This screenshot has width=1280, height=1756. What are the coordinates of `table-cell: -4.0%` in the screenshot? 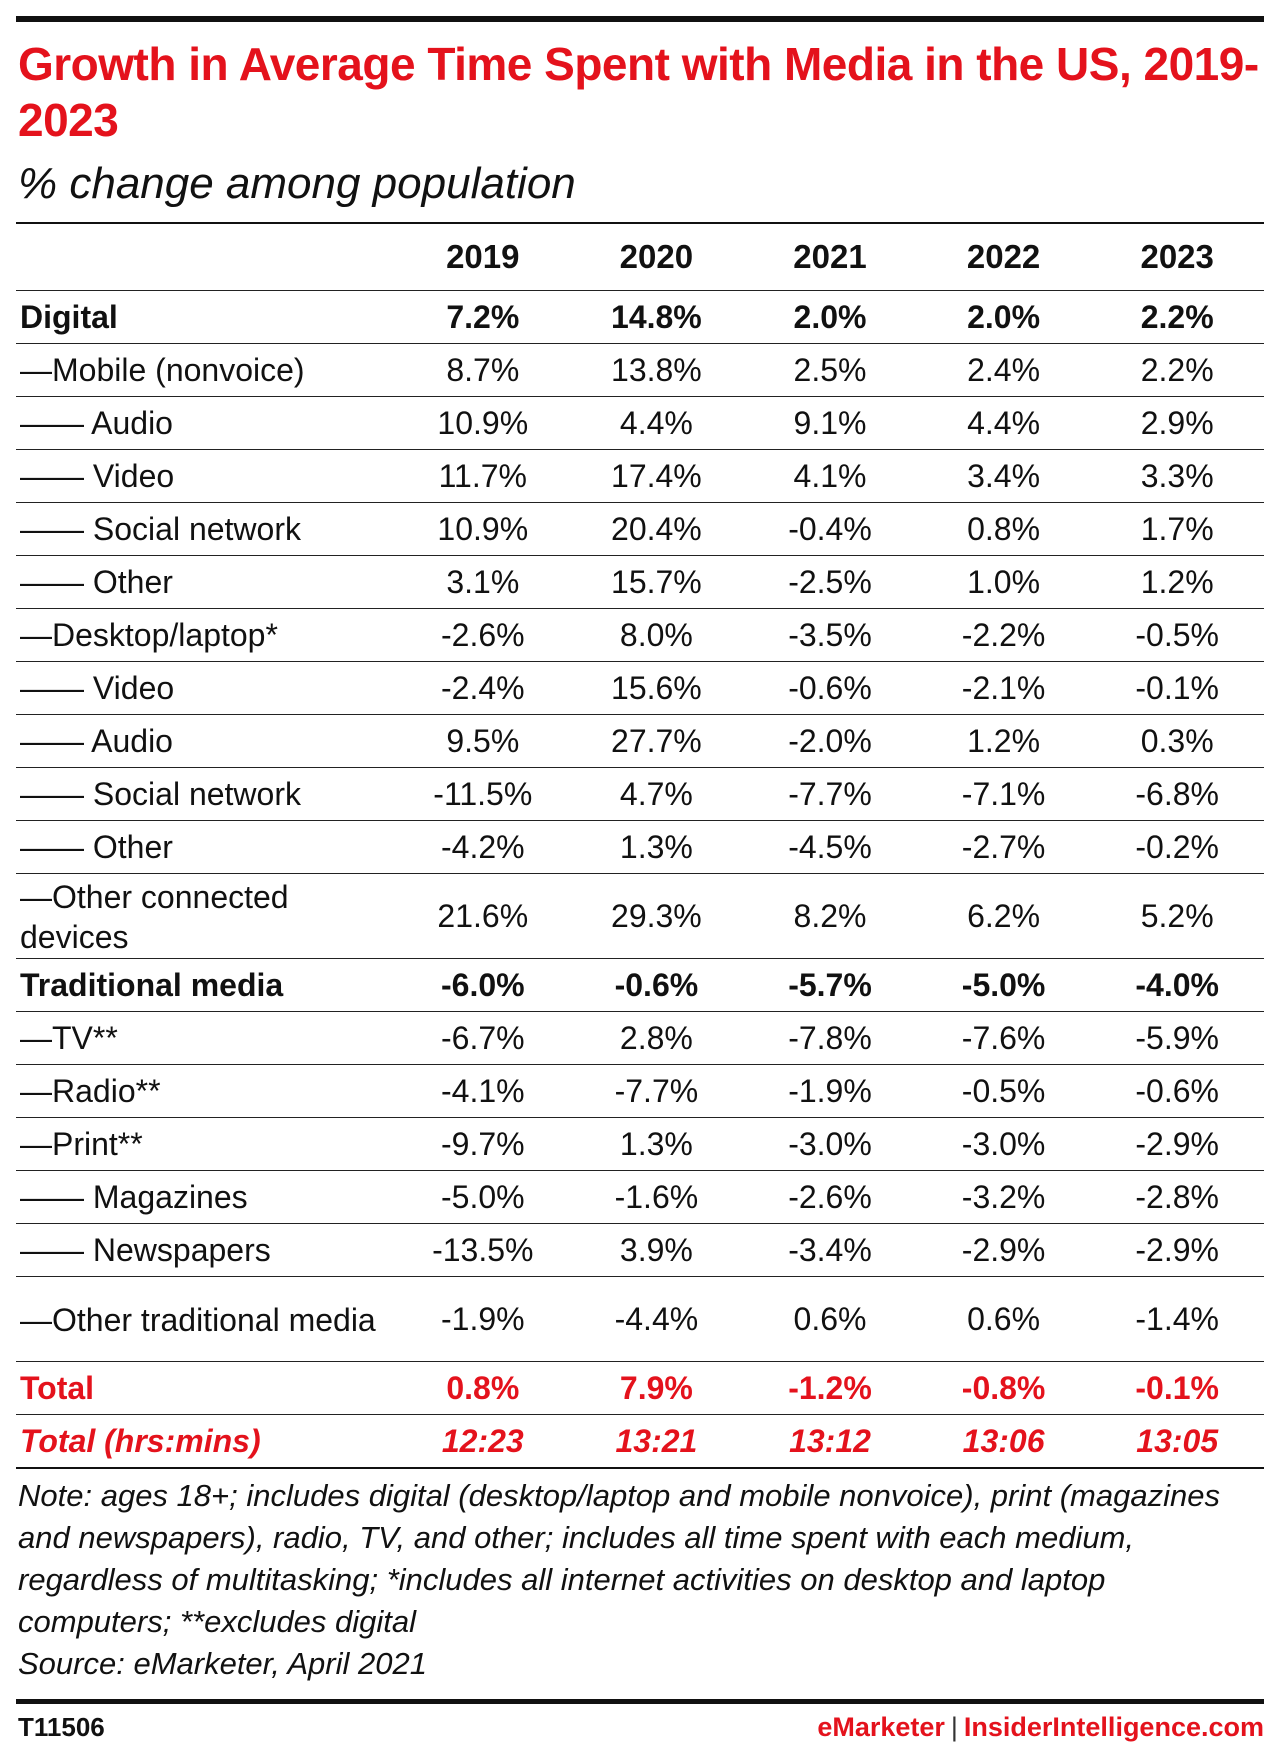 It's located at (1177, 985).